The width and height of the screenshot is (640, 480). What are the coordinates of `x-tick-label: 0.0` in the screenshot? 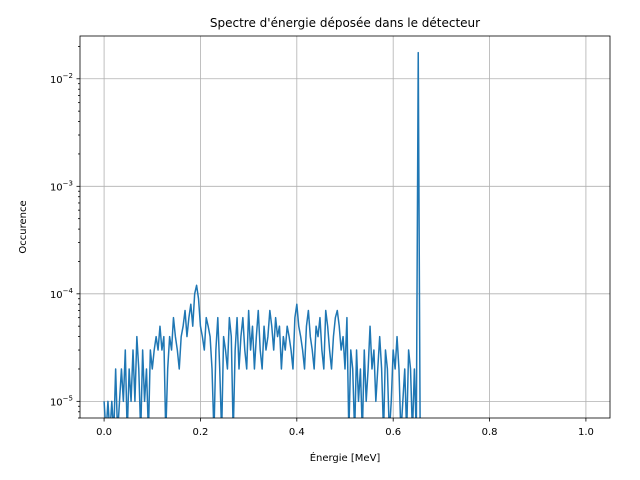 It's located at (104, 432).